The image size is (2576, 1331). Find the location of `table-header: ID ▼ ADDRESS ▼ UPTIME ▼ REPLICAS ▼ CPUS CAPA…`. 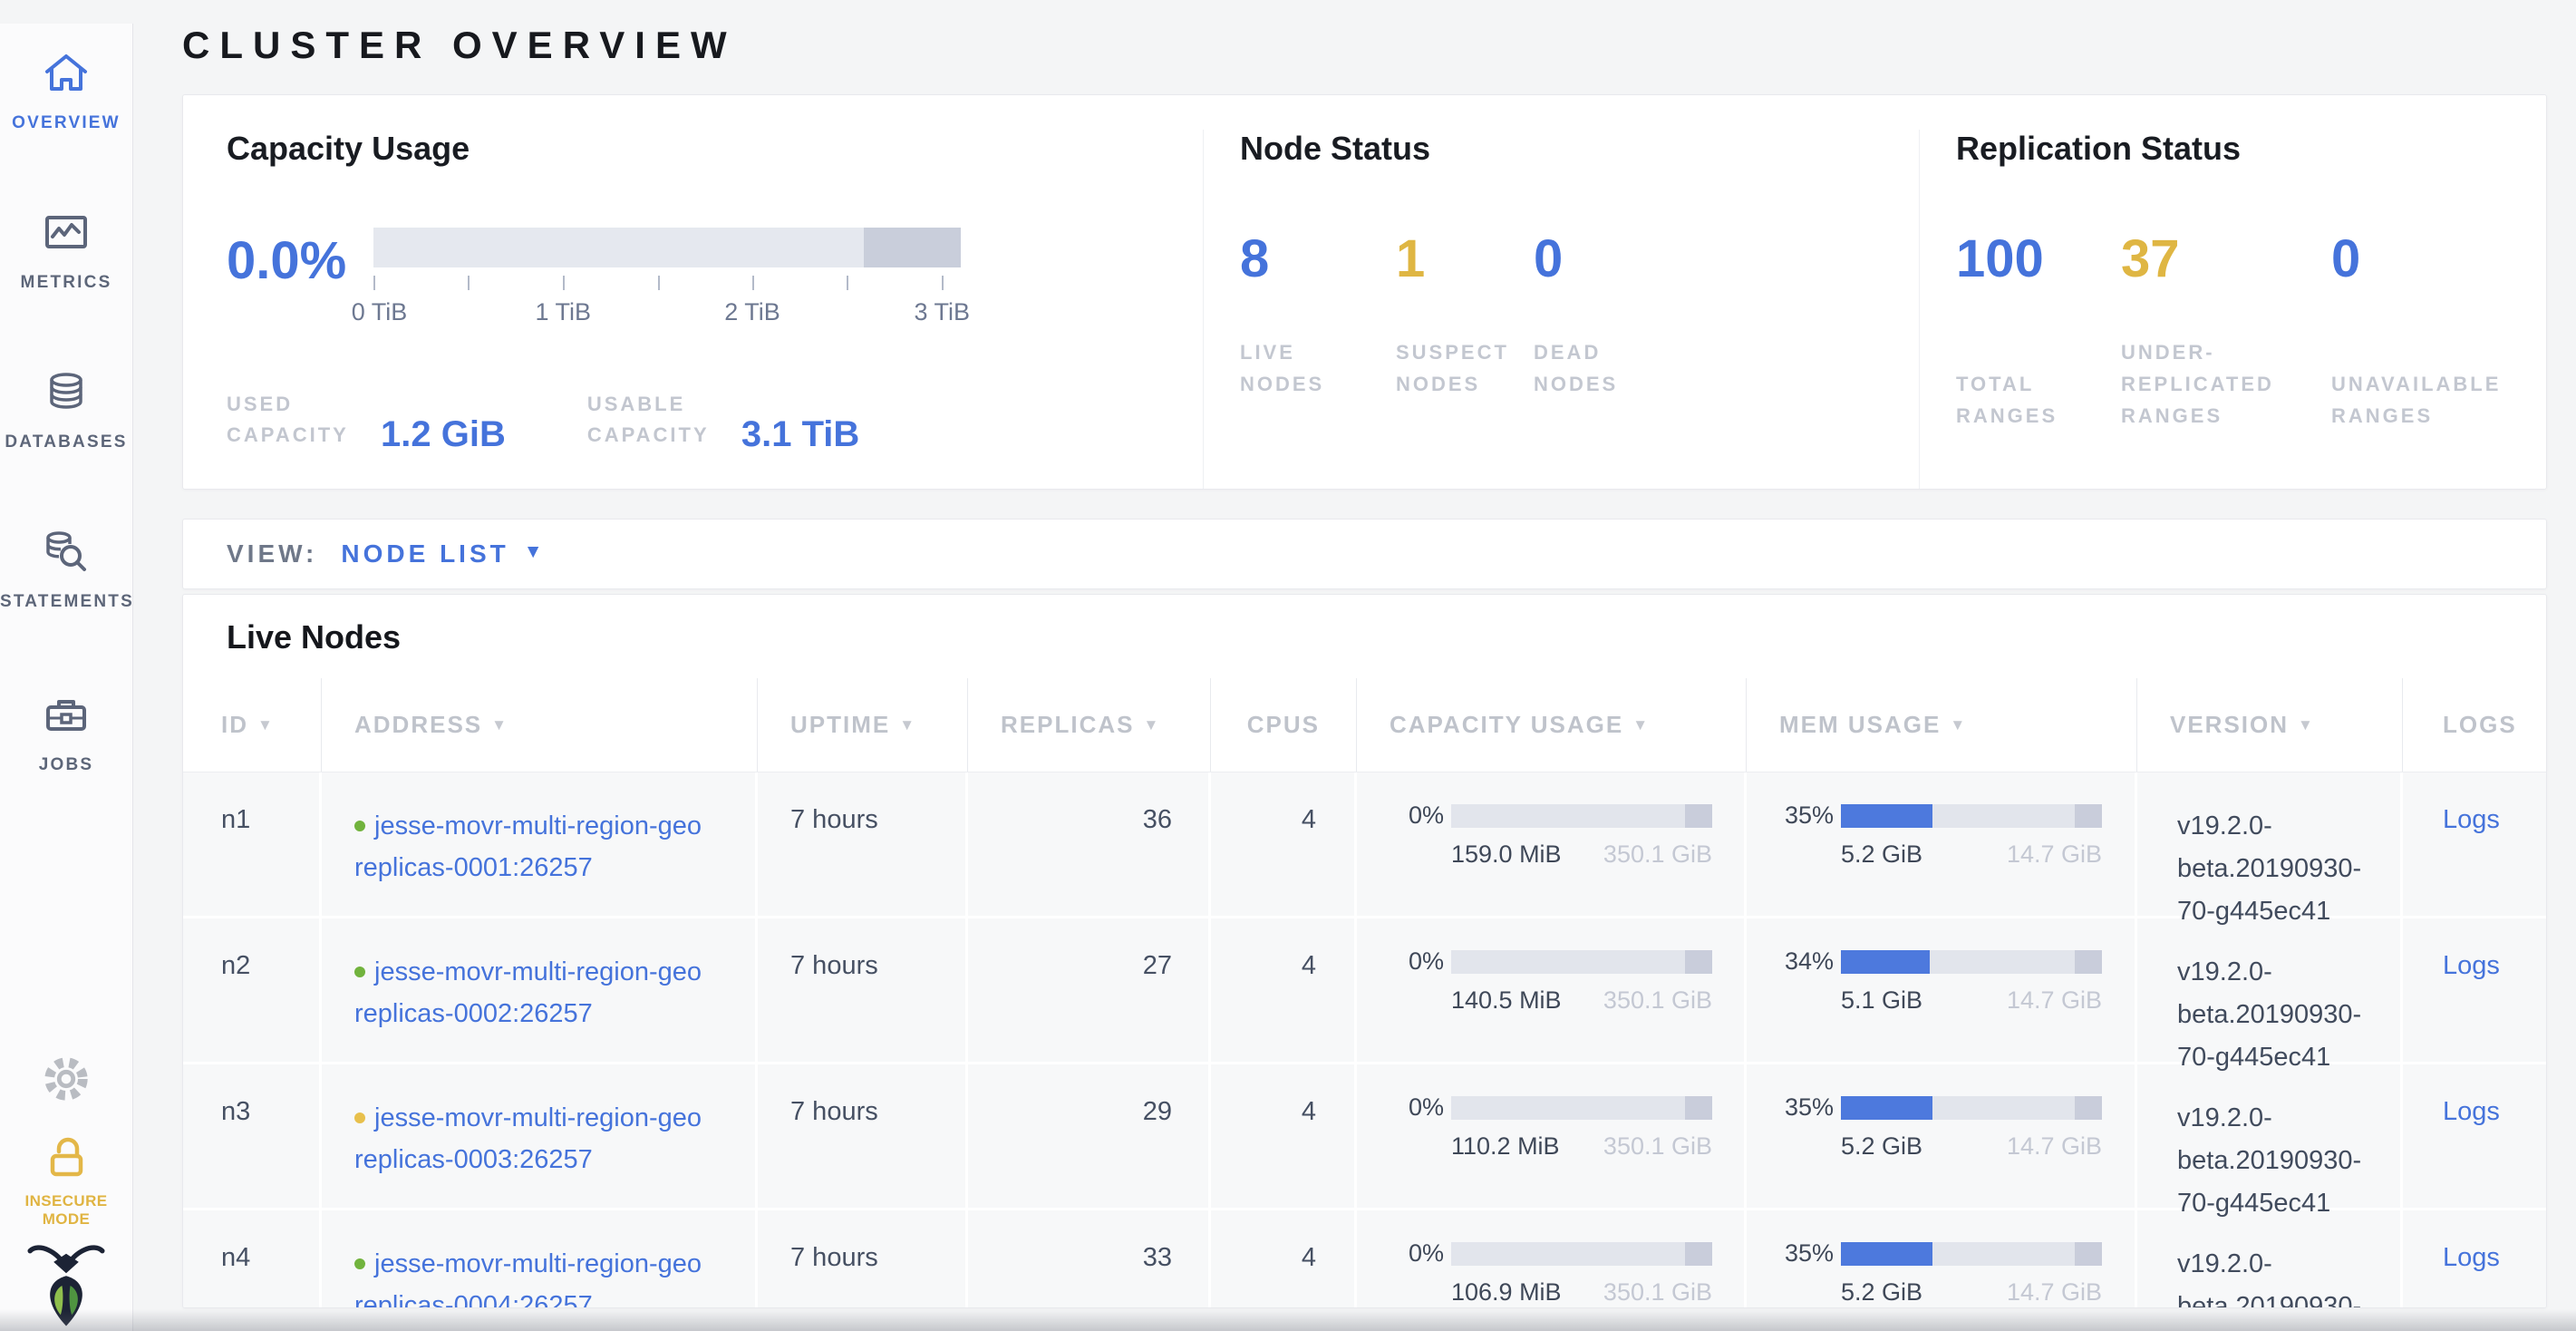

table-header: ID ▼ ADDRESS ▼ UPTIME ▼ REPLICAS ▼ CPUS CAPA… is located at coordinates (1364, 725).